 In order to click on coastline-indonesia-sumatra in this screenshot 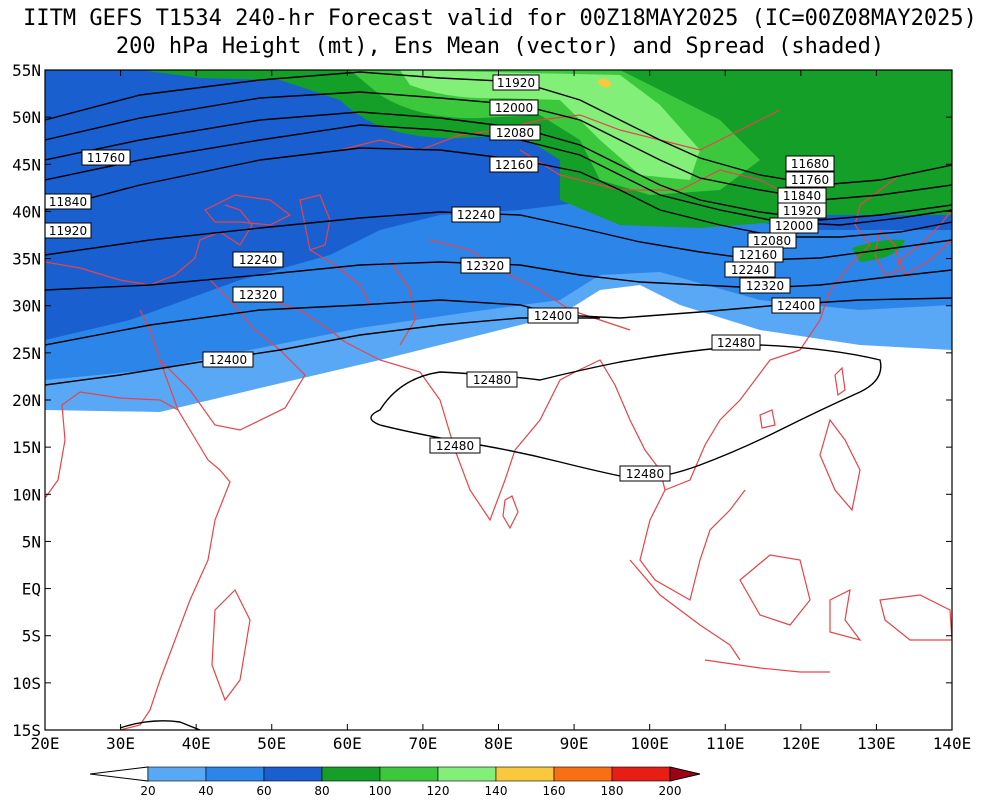, I will do `click(685, 610)`.